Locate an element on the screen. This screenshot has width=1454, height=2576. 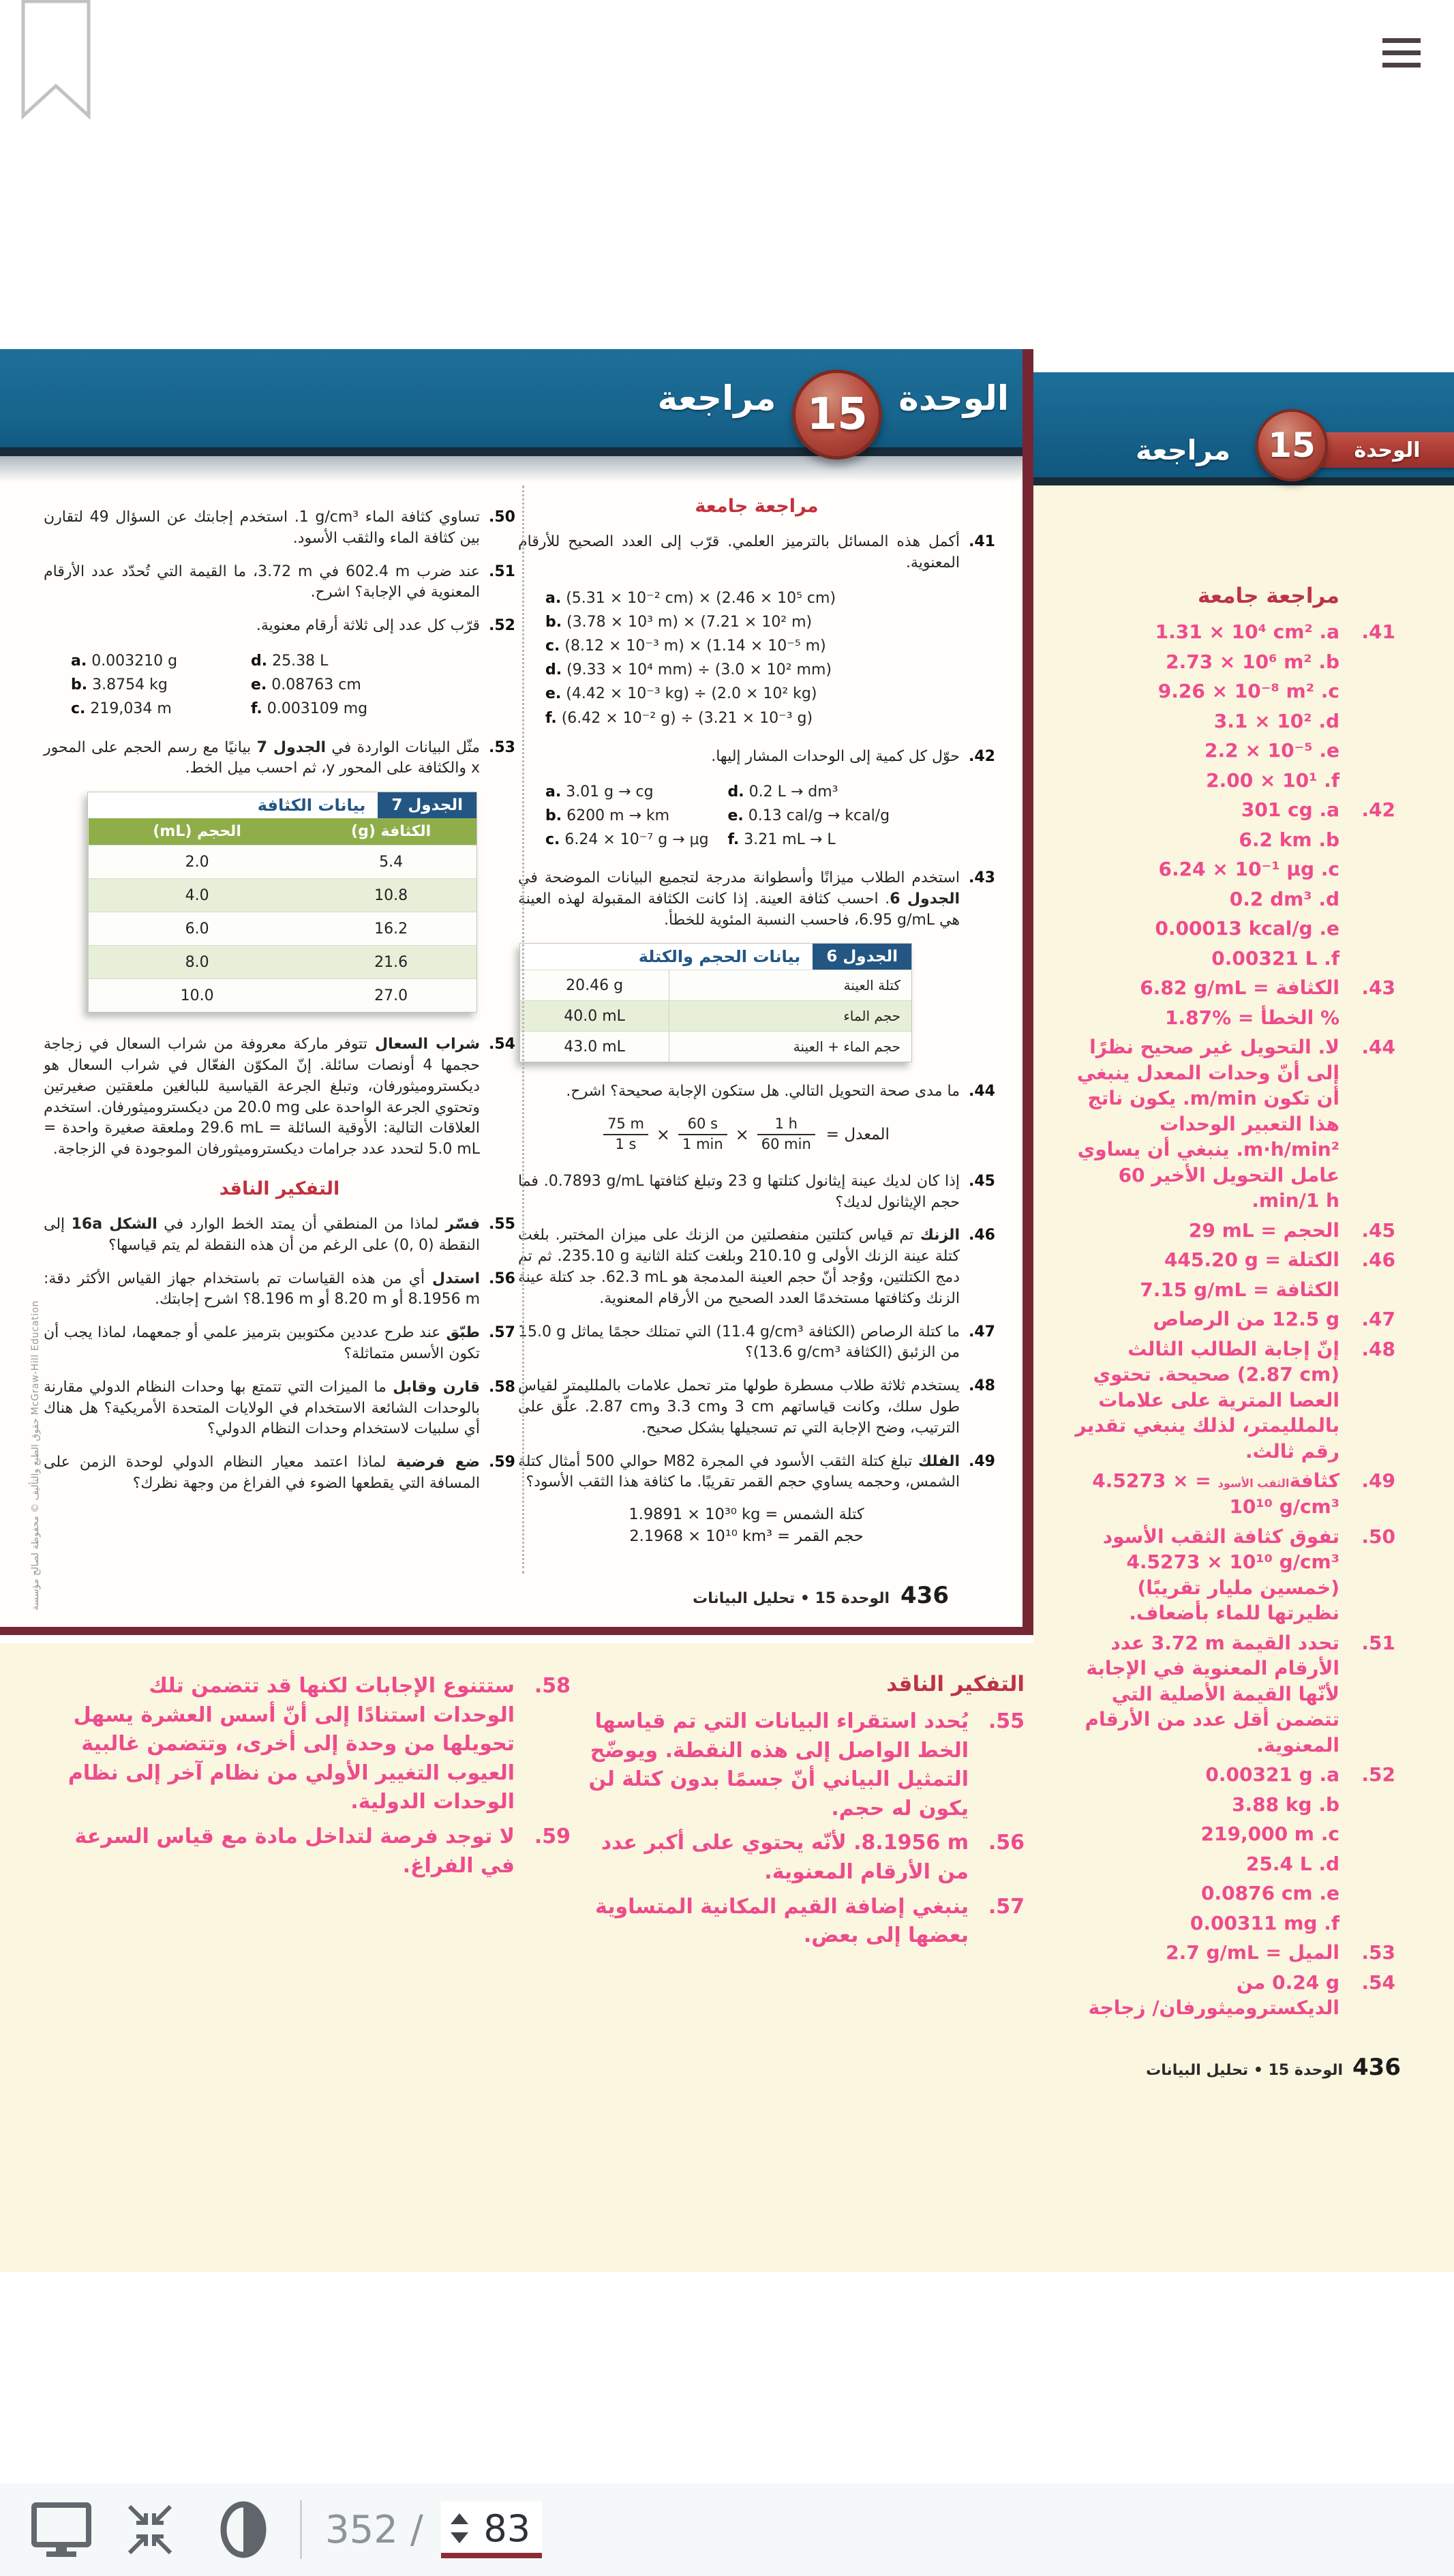
answer-line: % الخطأ = 1.87% is located at coordinates (1252, 1017).